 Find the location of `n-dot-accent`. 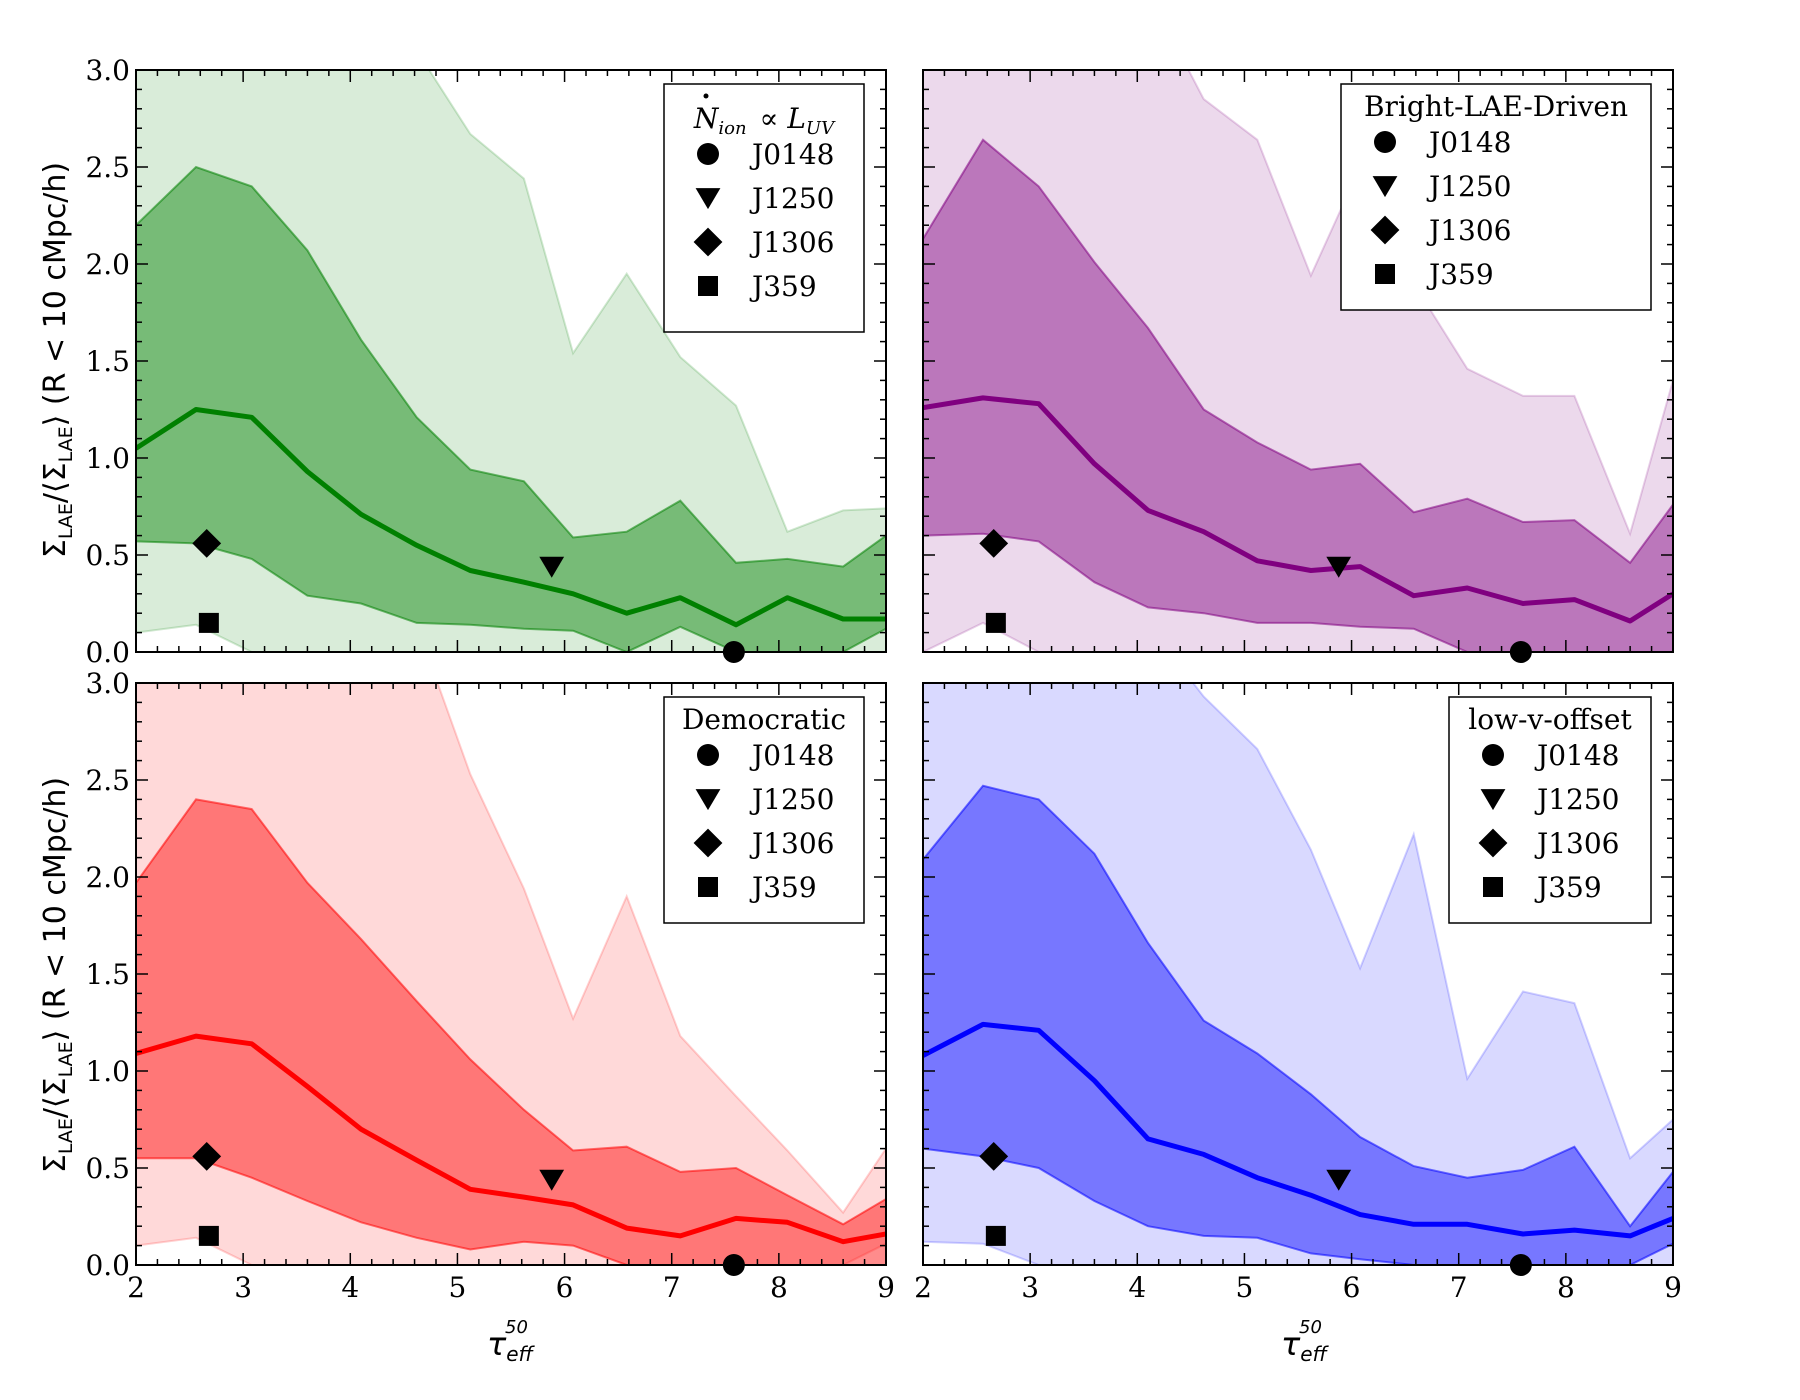

n-dot-accent is located at coordinates (706, 96).